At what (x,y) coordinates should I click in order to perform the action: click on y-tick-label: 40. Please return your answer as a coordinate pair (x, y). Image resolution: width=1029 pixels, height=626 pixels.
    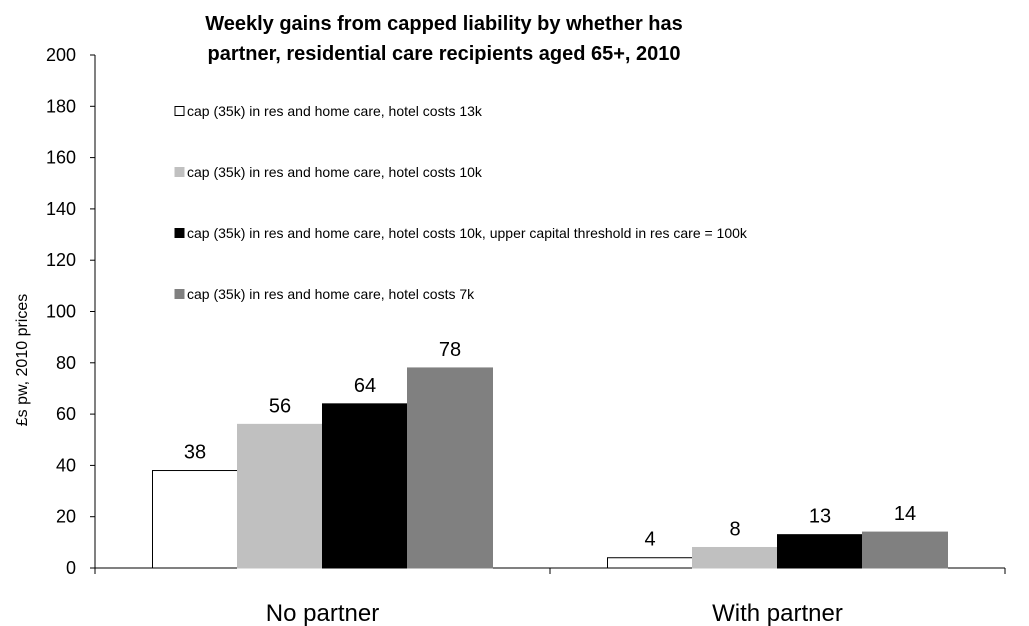
    Looking at the image, I should click on (66, 465).